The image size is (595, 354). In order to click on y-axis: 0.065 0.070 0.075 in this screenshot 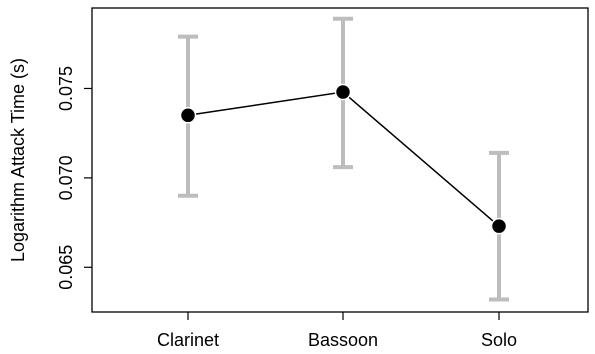, I will do `click(74, 178)`.